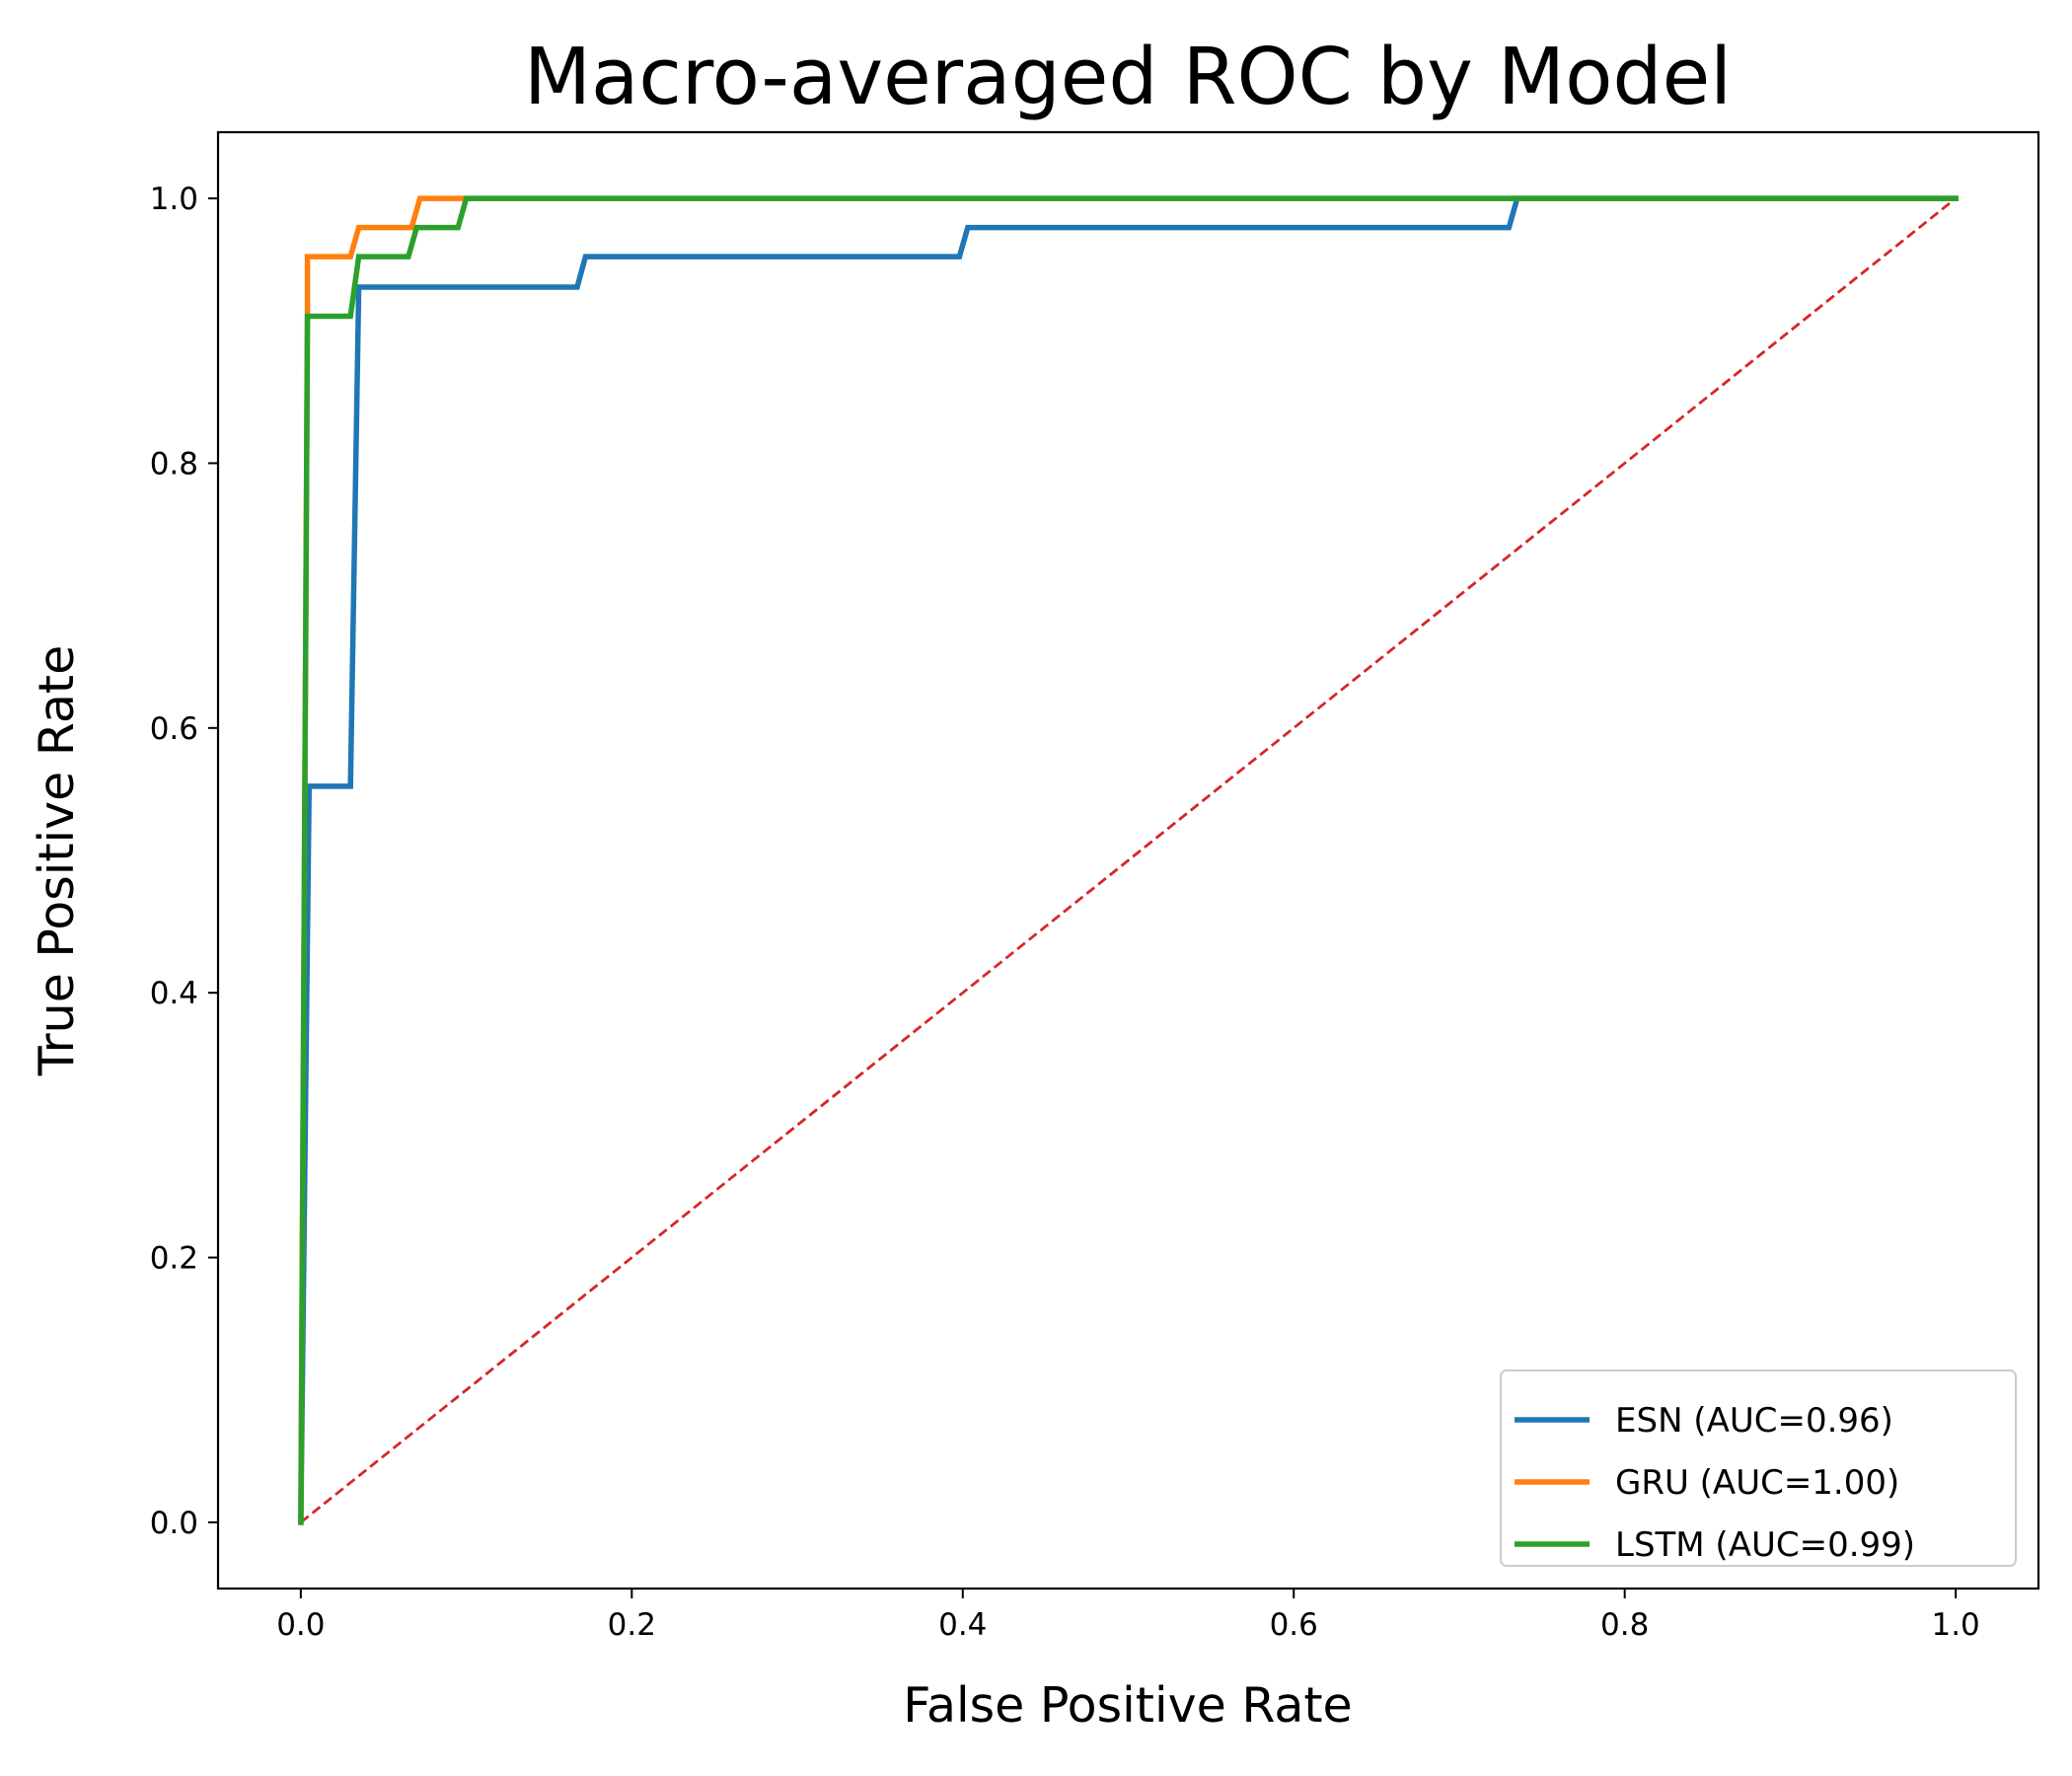 The image size is (2072, 1776). Describe the element at coordinates (57, 861) in the screenshot. I see `y-axis-title: True Positive Rate` at that location.